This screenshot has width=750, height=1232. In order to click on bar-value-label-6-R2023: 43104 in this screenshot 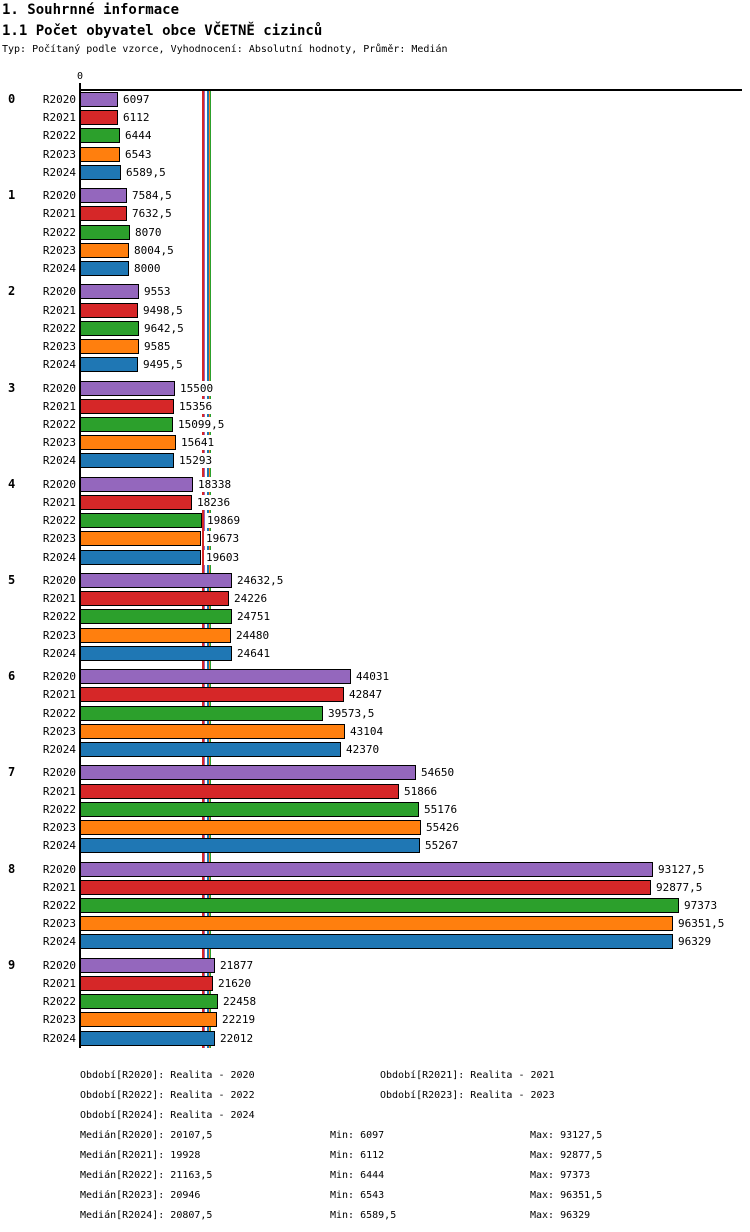, I will do `click(367, 731)`.